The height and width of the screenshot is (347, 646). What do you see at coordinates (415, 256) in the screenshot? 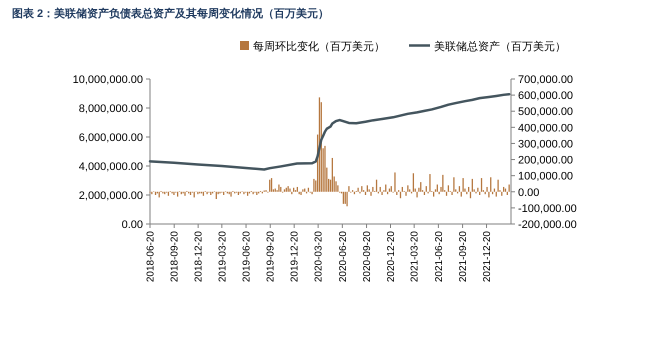
I see `x-tick-label: 2021-03-20` at bounding box center [415, 256].